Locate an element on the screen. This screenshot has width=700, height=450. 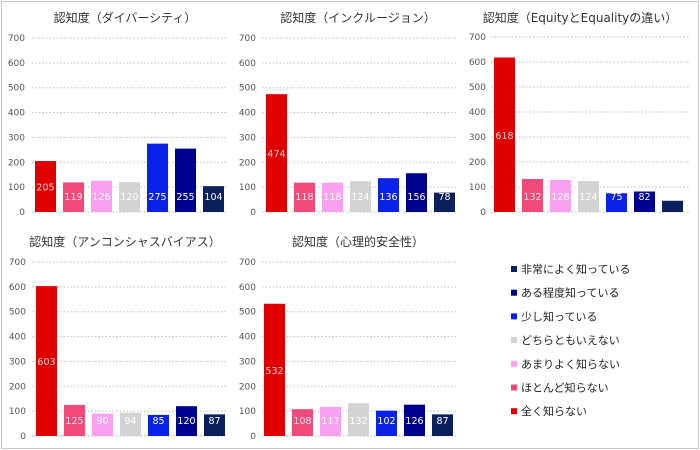
data-label: 102 is located at coordinates (386, 421).